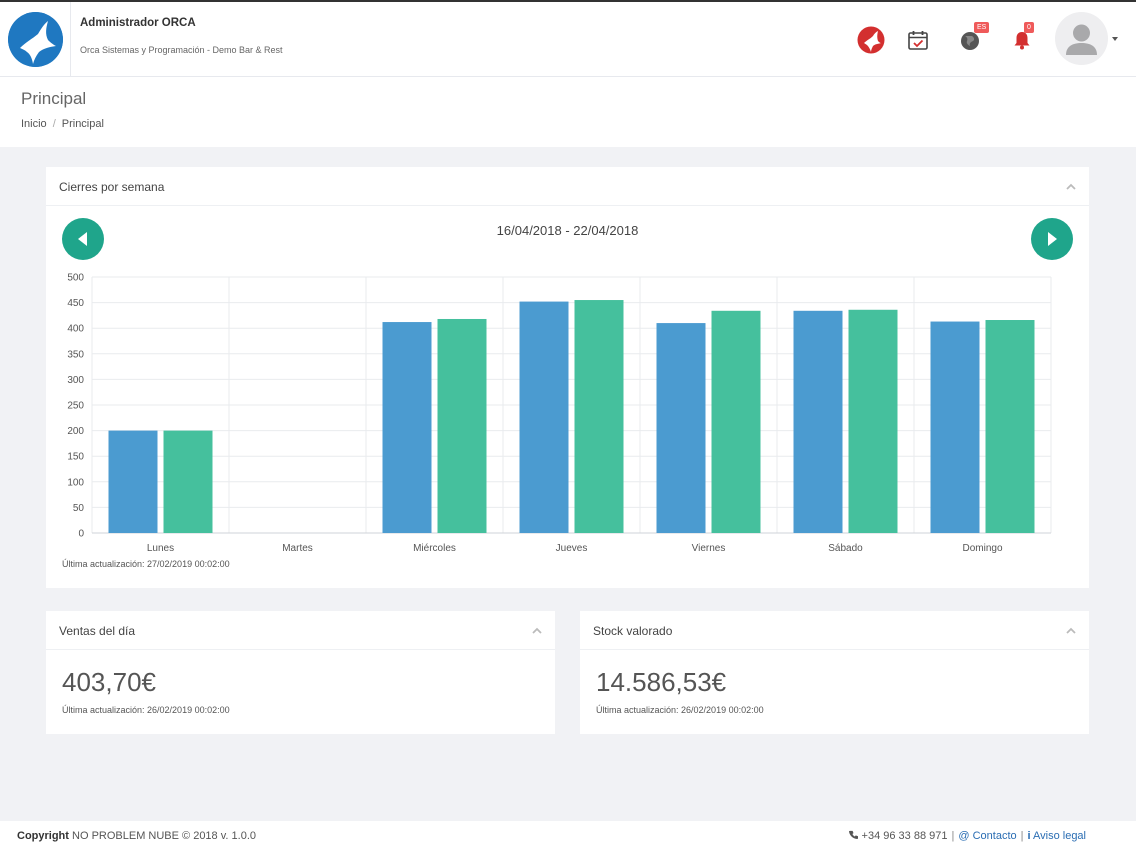  Describe the element at coordinates (75, 278) in the screenshot. I see `y-tick-label: 500` at that location.